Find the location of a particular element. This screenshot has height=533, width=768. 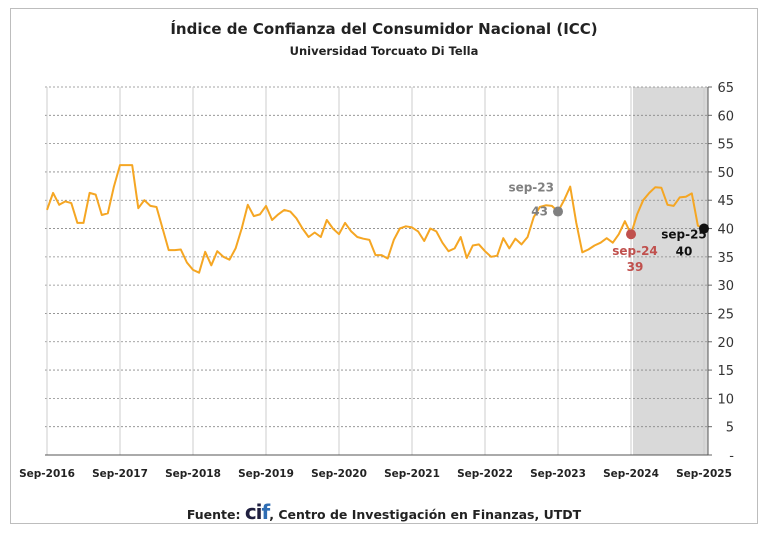

annotation-label: sep-25 is located at coordinates (684, 235).